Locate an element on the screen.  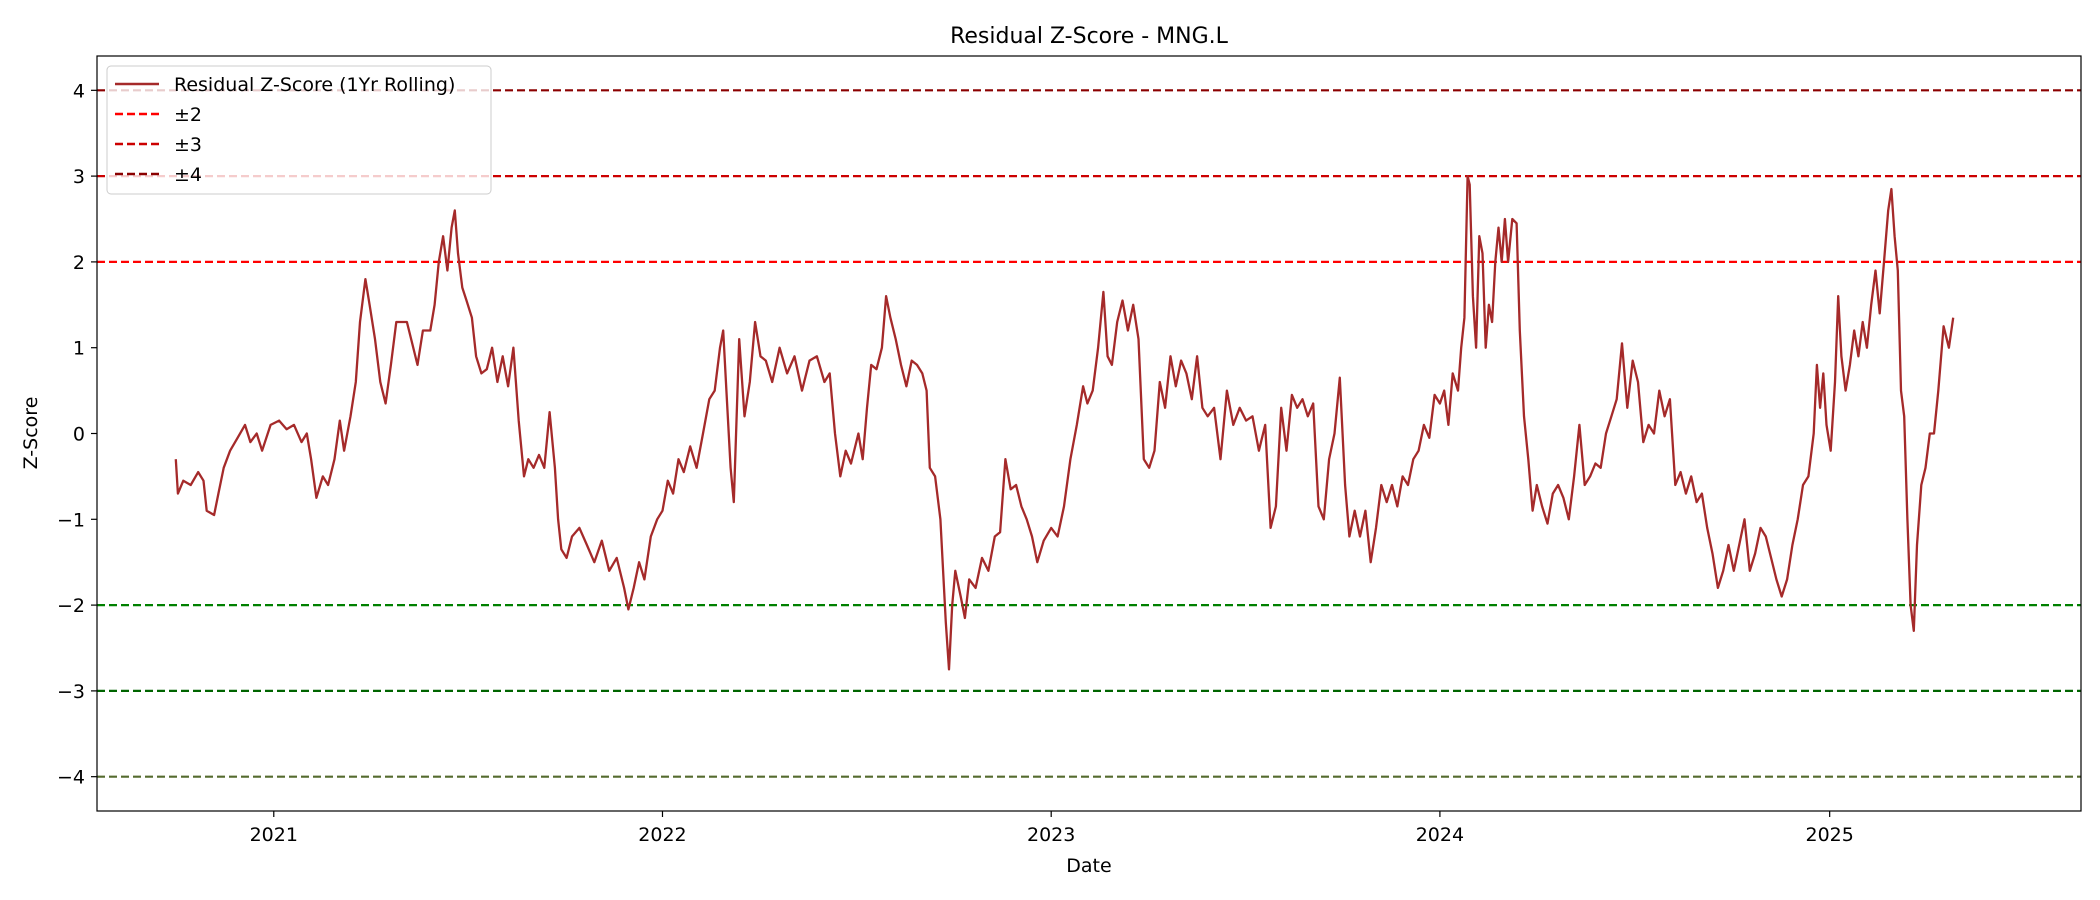
y-tick-label: 0 is located at coordinates (79, 435).